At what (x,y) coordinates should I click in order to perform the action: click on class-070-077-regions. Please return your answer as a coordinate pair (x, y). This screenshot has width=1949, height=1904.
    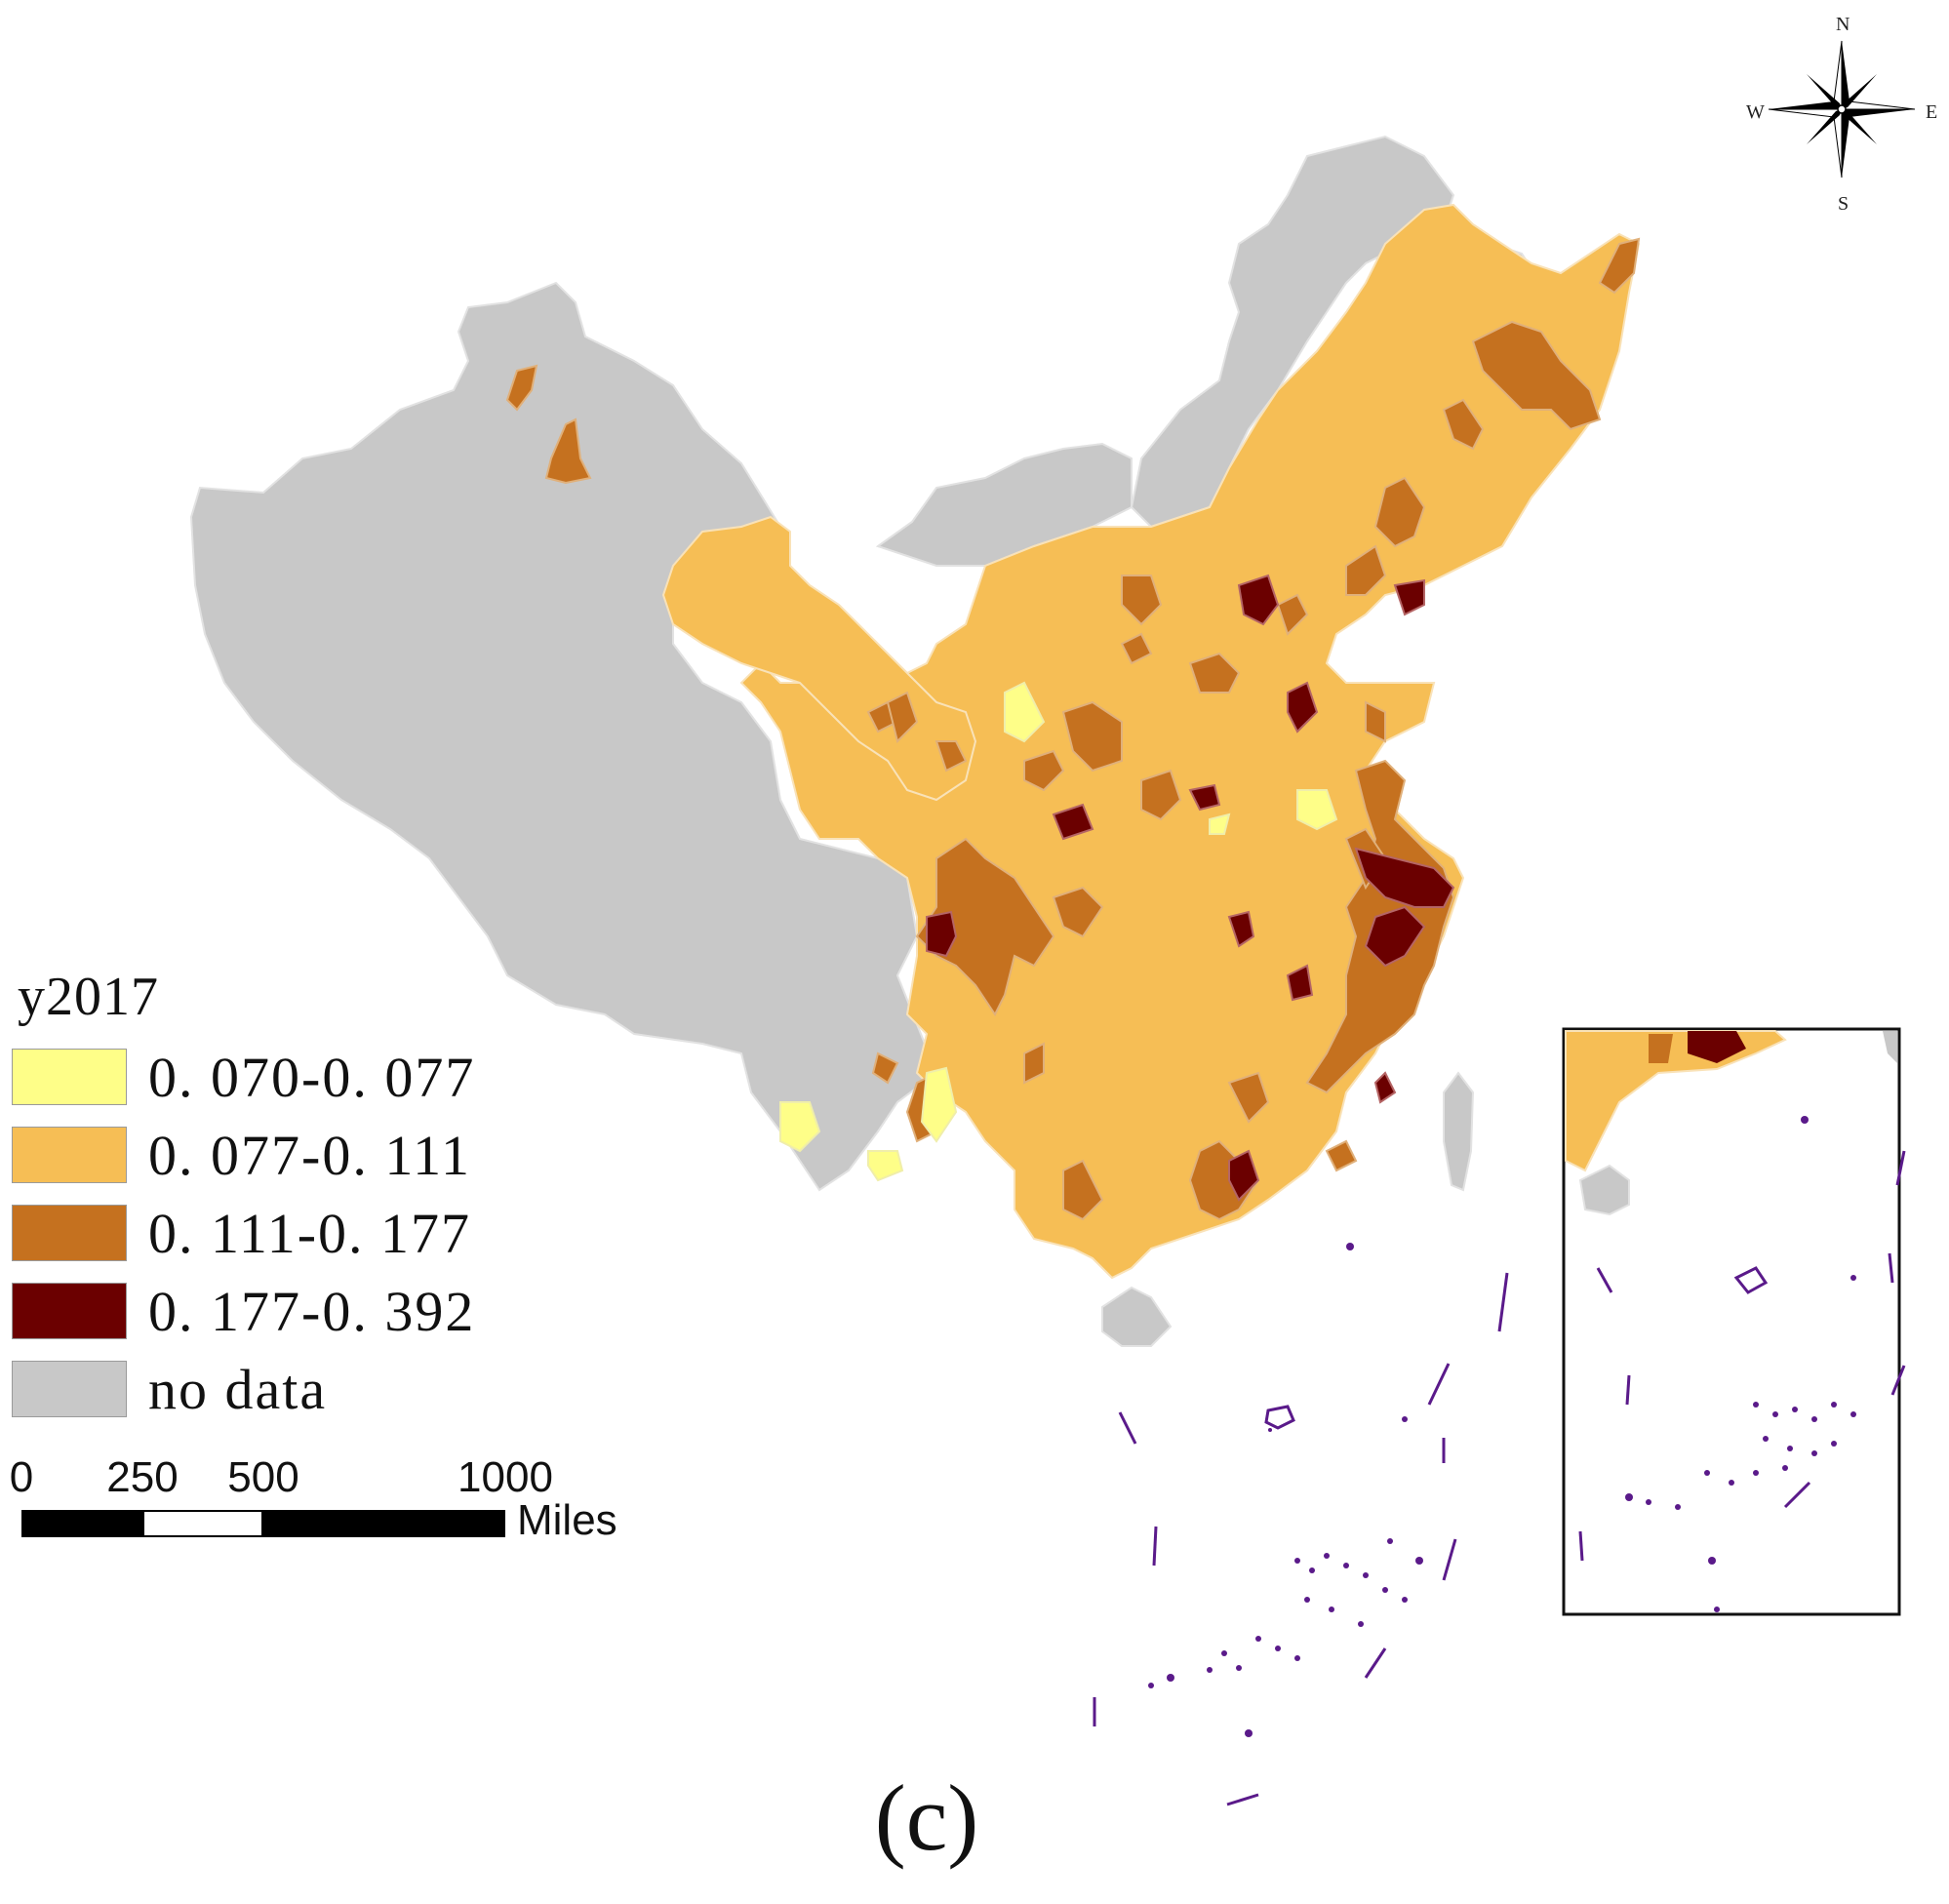
    Looking at the image, I should click on (1059, 931).